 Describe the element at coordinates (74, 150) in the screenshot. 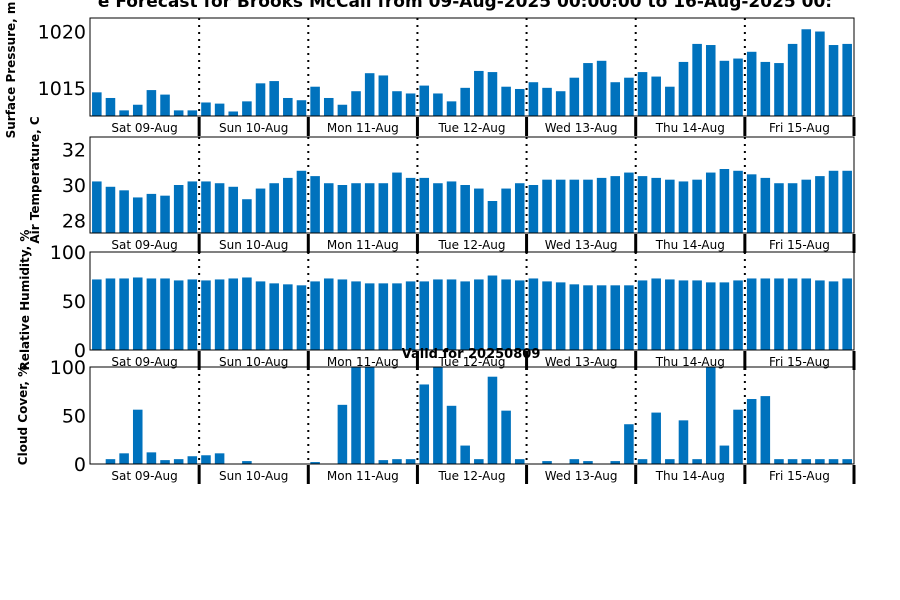

I see `air-temperature-ytick-label: 32` at that location.